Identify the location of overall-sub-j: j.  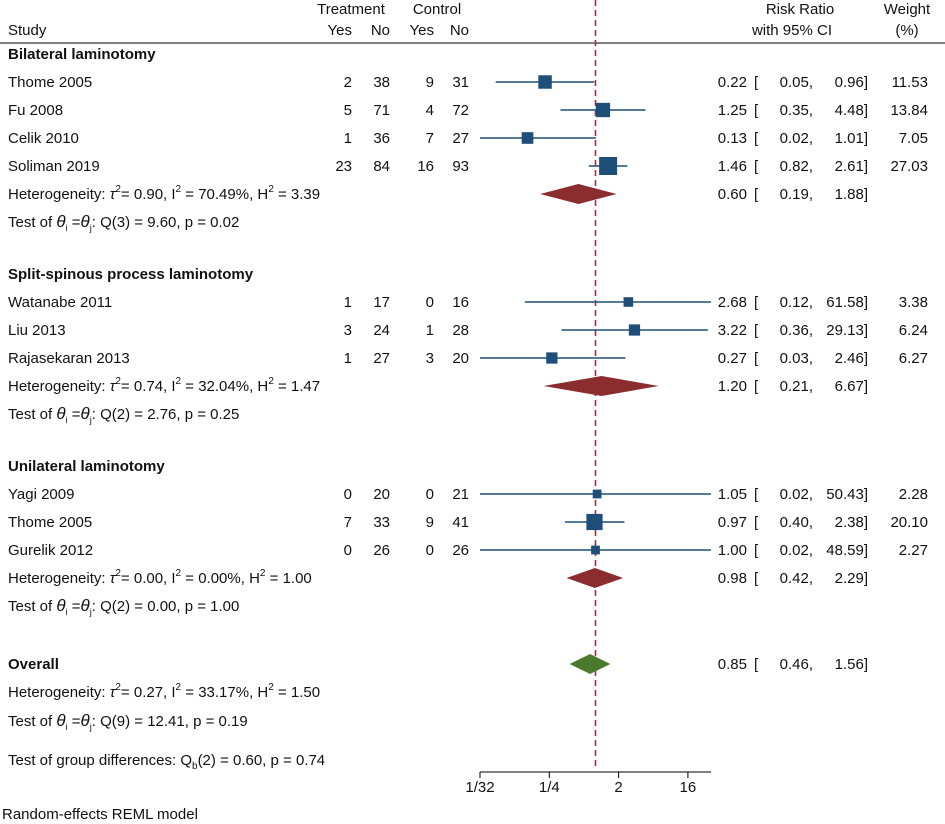
(90, 727).